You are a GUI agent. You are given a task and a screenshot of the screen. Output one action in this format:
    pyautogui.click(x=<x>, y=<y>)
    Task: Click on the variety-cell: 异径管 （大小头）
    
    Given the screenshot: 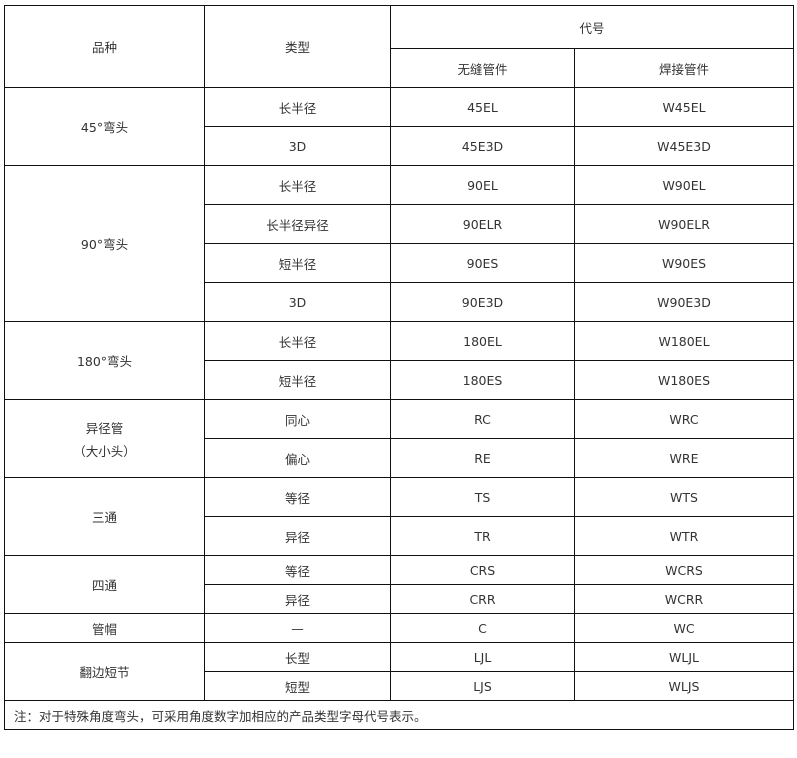 What is the action you would take?
    pyautogui.click(x=104, y=438)
    